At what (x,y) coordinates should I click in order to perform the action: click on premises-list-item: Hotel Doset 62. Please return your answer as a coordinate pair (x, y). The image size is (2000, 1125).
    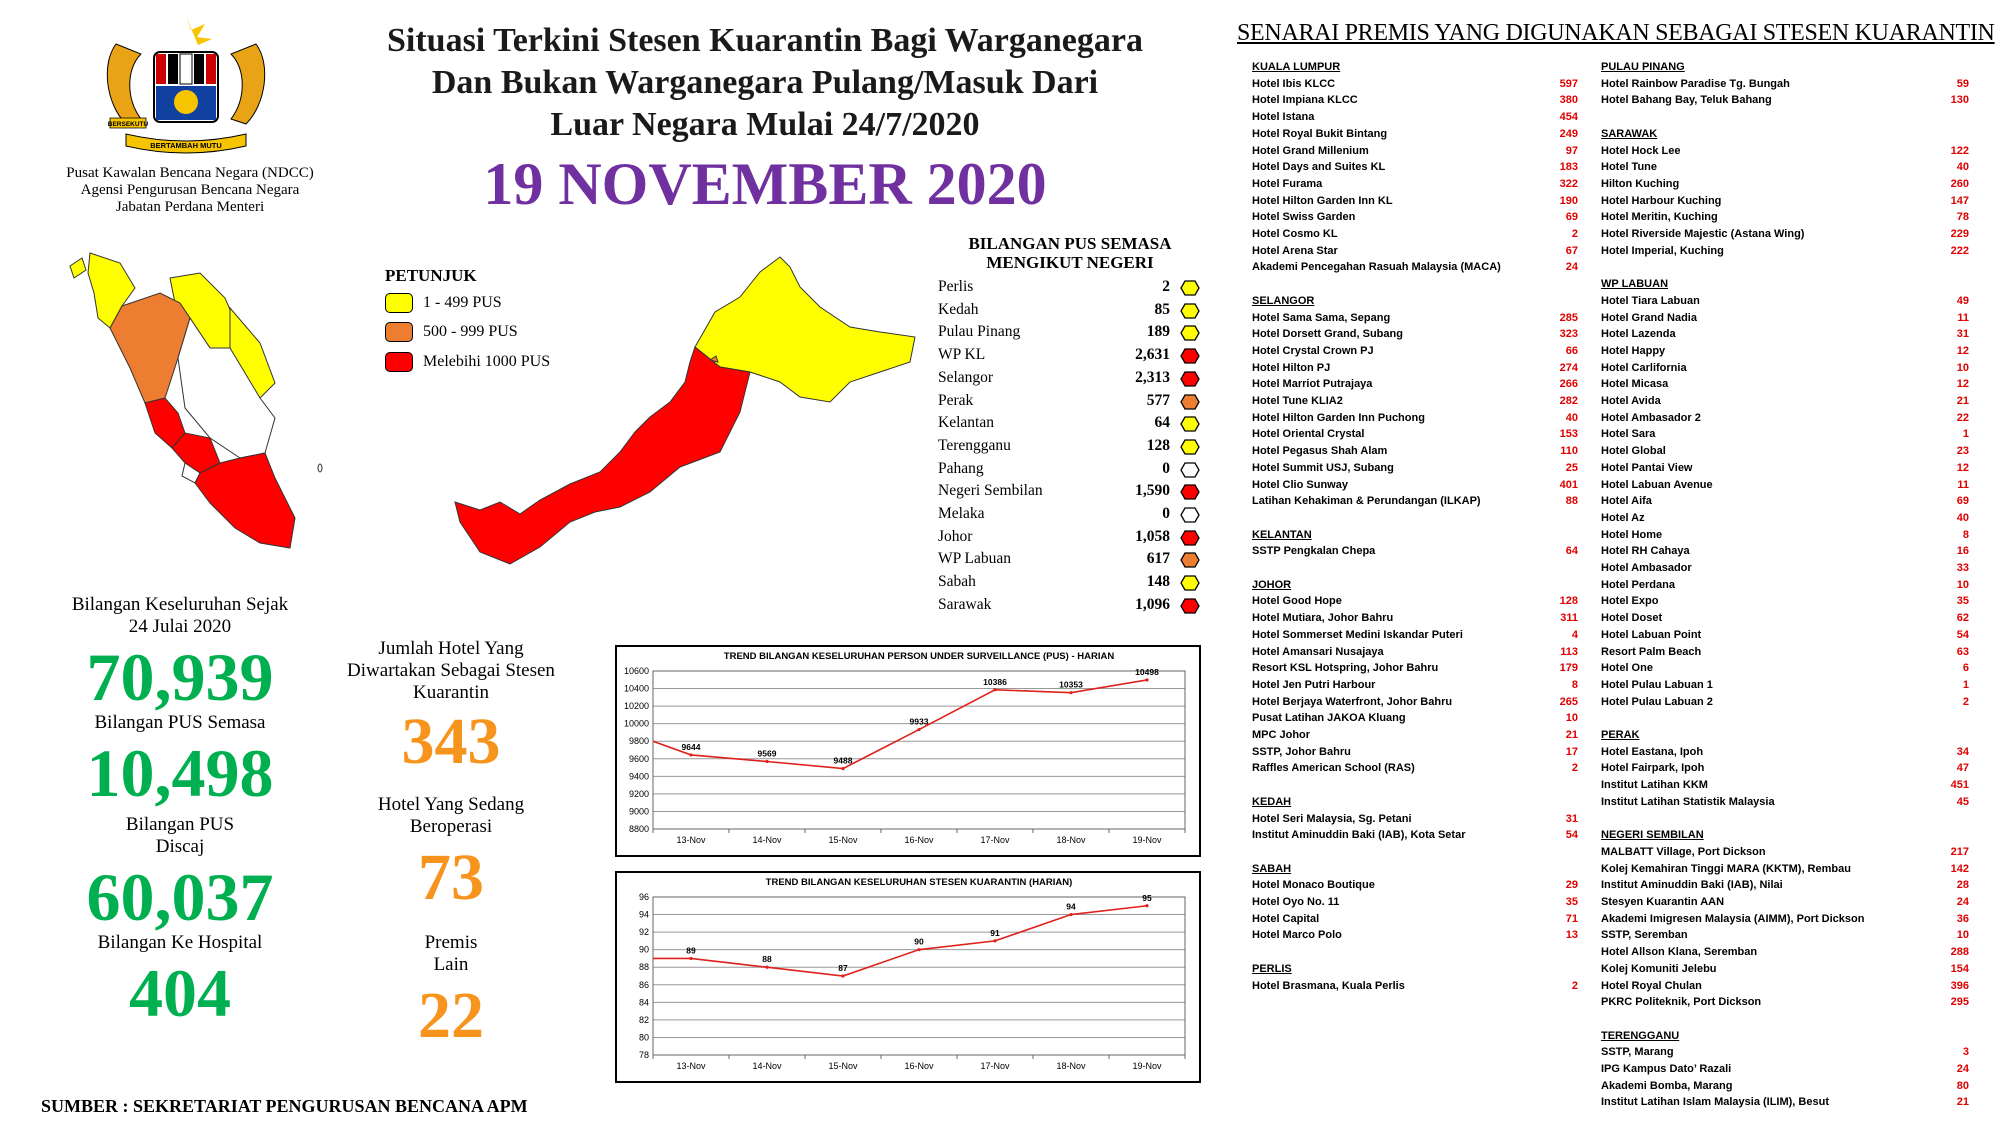
    Looking at the image, I should click on (1785, 618).